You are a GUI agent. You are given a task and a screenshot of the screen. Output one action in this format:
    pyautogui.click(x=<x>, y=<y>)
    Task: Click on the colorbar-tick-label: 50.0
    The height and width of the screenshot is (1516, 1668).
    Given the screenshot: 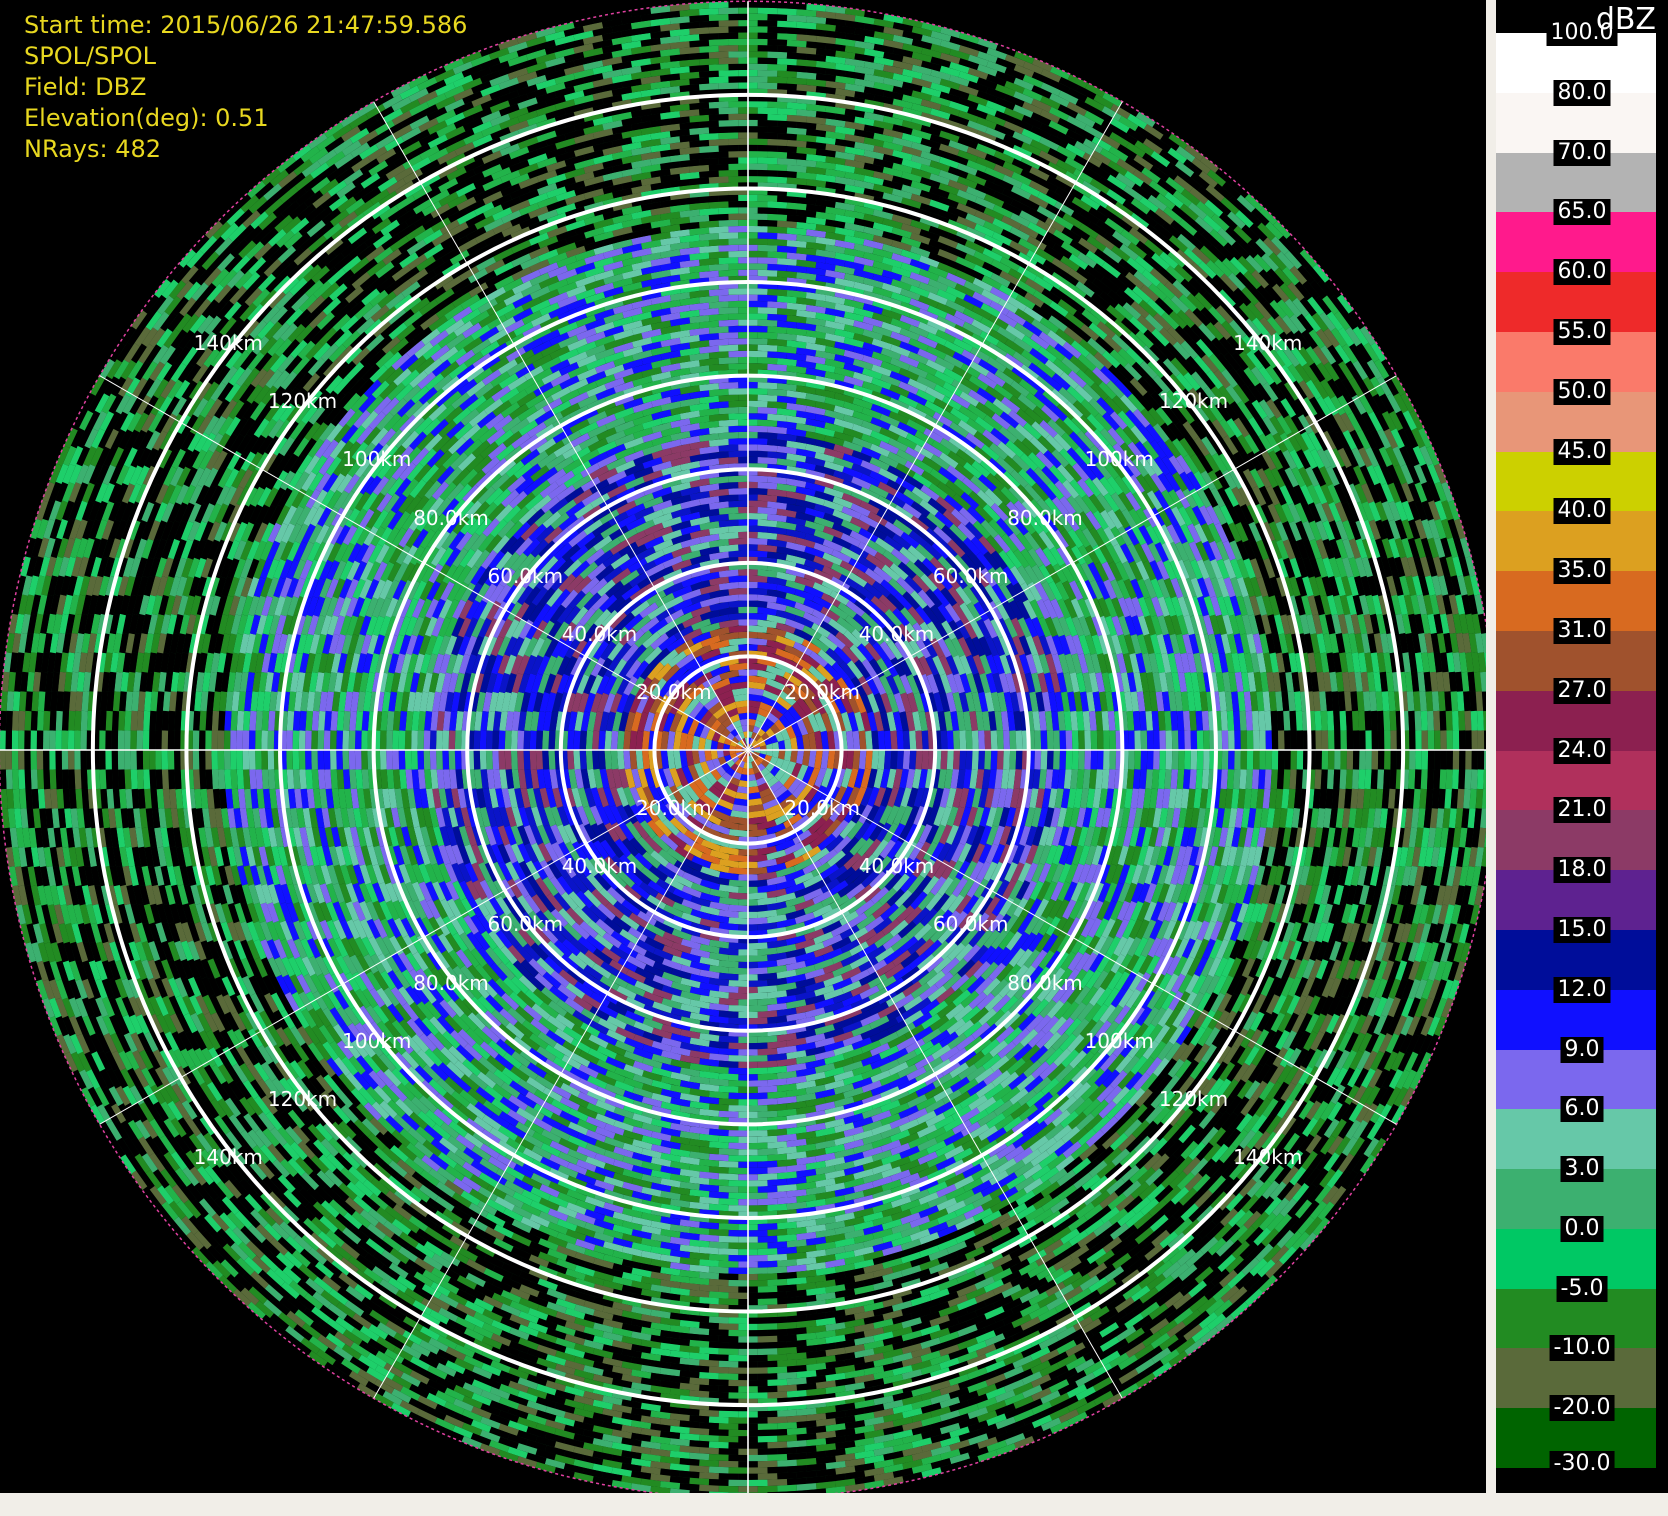 What is the action you would take?
    pyautogui.click(x=1582, y=392)
    